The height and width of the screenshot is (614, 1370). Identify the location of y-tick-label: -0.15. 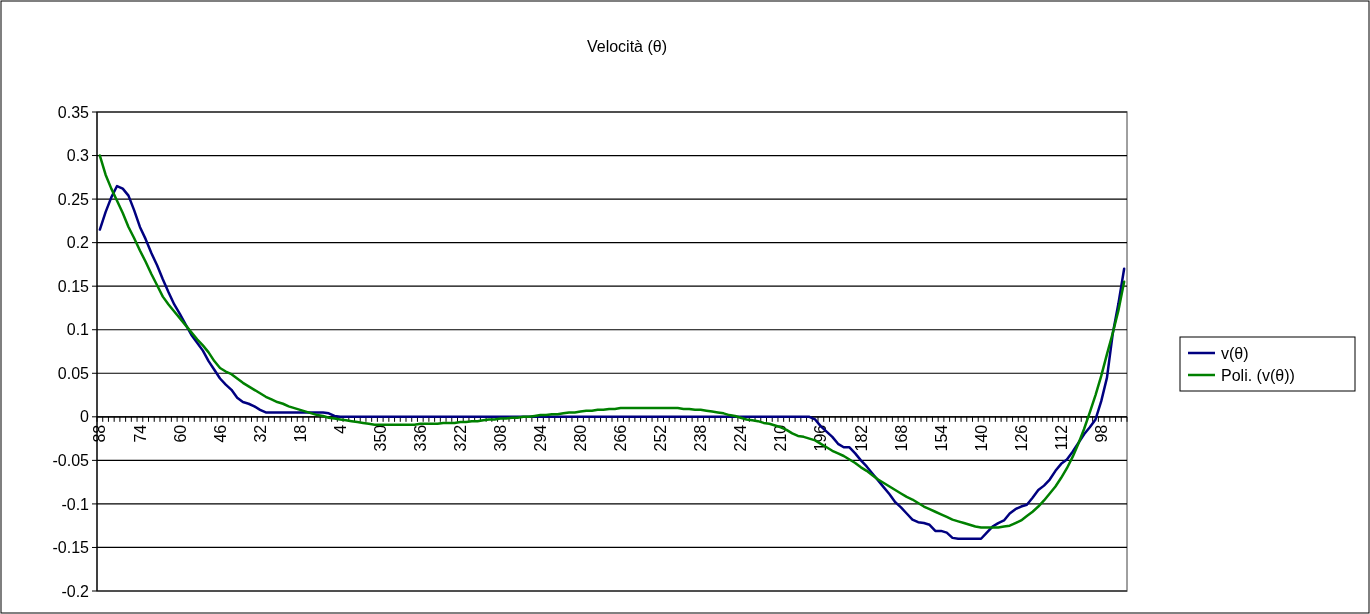
(71, 548).